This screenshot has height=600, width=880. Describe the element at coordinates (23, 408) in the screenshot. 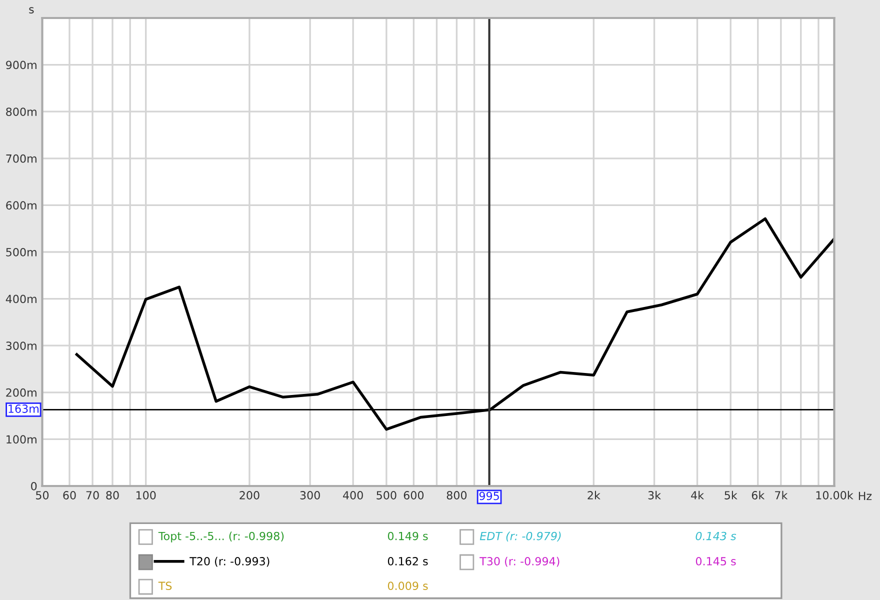

I see `ref-line-label: 163m` at that location.